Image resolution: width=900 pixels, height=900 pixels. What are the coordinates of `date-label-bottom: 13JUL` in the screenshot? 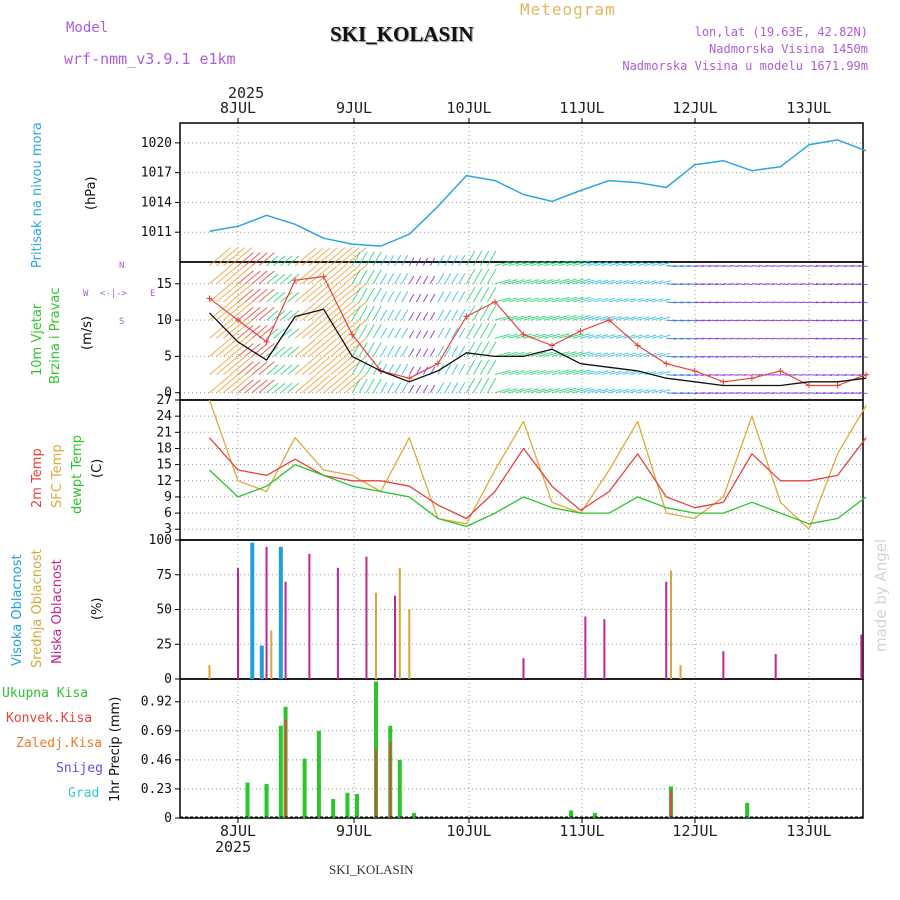 It's located at (808, 831).